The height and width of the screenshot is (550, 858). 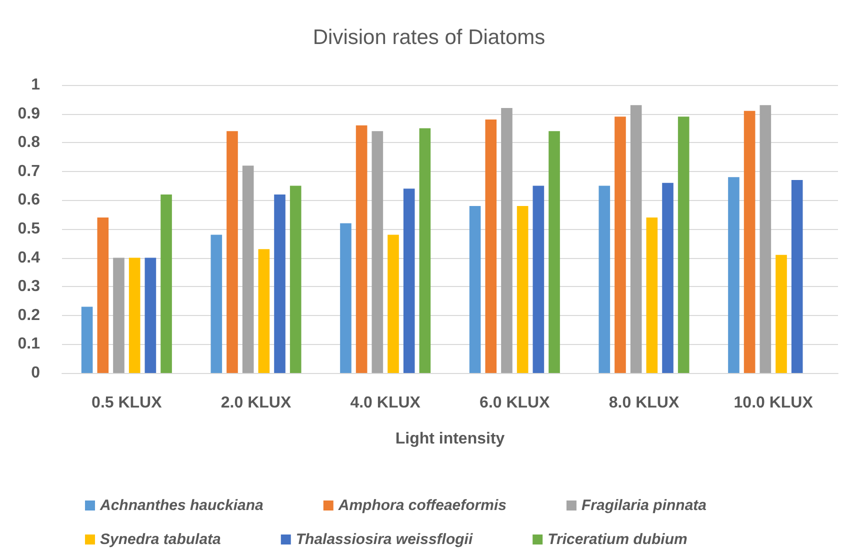 What do you see at coordinates (29, 344) in the screenshot?
I see `y-tick-label: 0.1` at bounding box center [29, 344].